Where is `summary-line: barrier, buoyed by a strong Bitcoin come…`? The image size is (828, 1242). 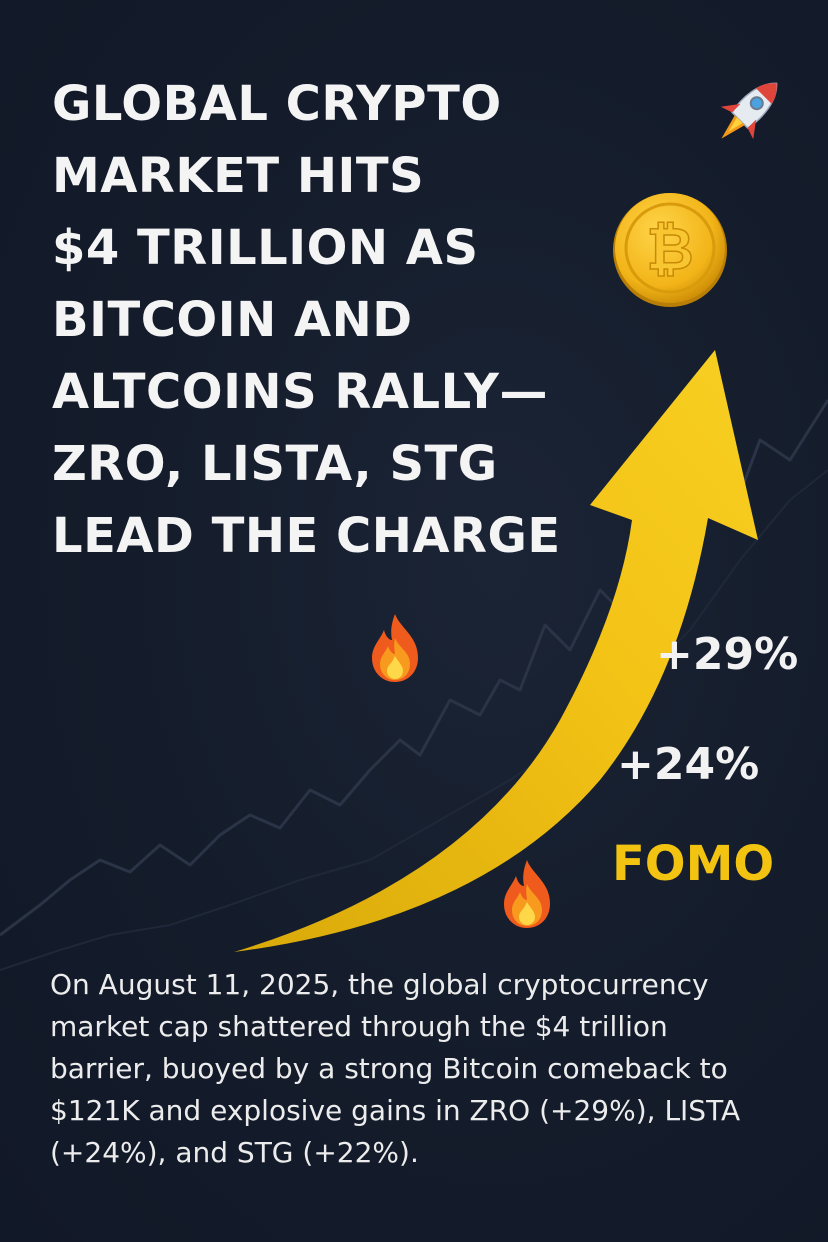
summary-line: barrier, buoyed by a strong Bitcoin come… is located at coordinates (389, 1068).